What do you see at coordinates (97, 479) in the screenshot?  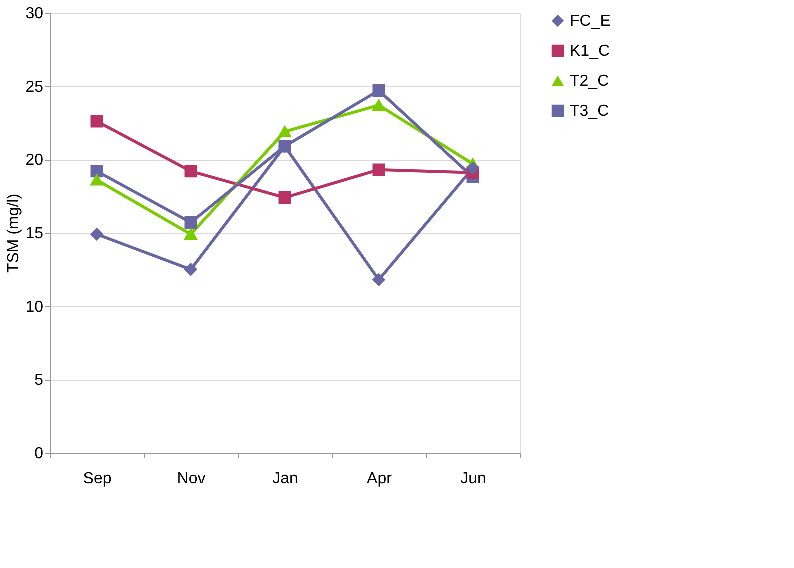 I see `x-tick-label: Sep` at bounding box center [97, 479].